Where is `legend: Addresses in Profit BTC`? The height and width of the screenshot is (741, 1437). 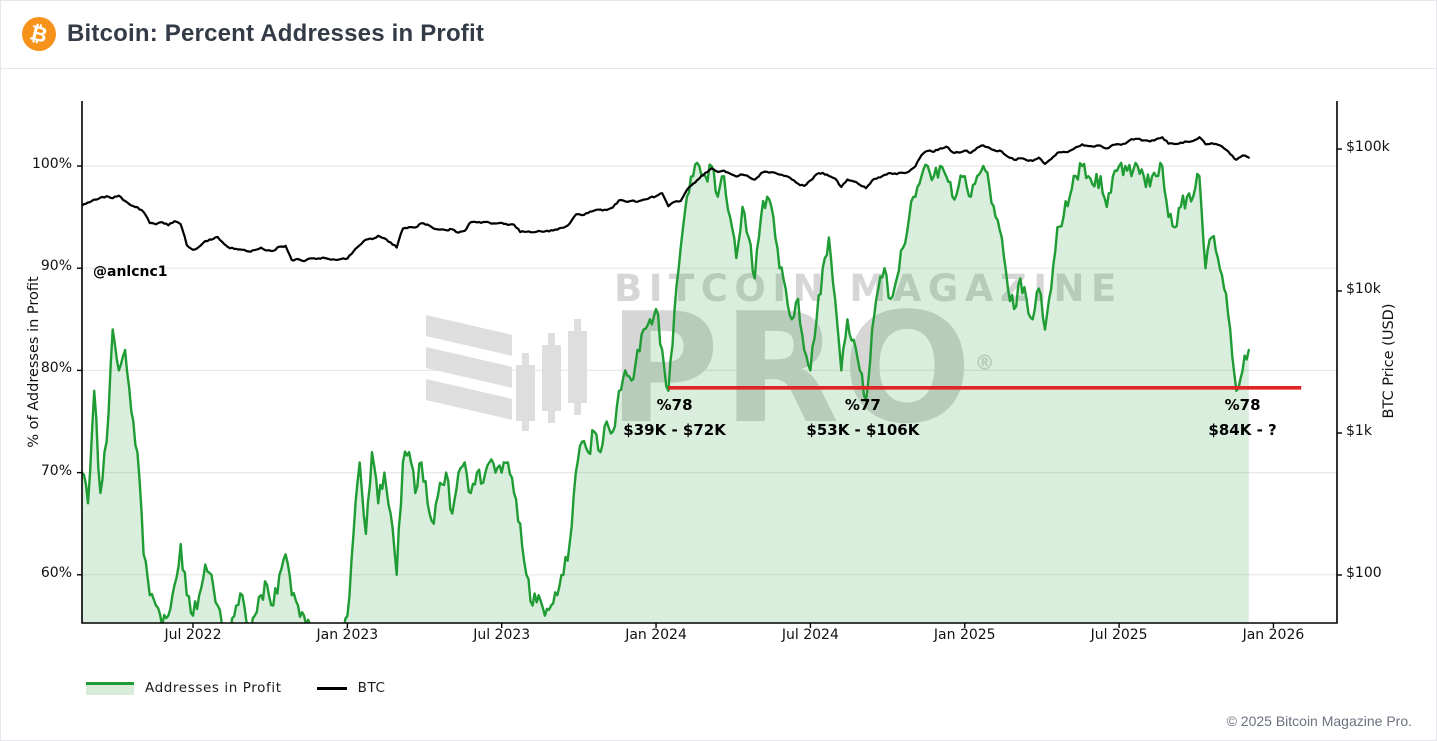
legend: Addresses in Profit BTC is located at coordinates (236, 688).